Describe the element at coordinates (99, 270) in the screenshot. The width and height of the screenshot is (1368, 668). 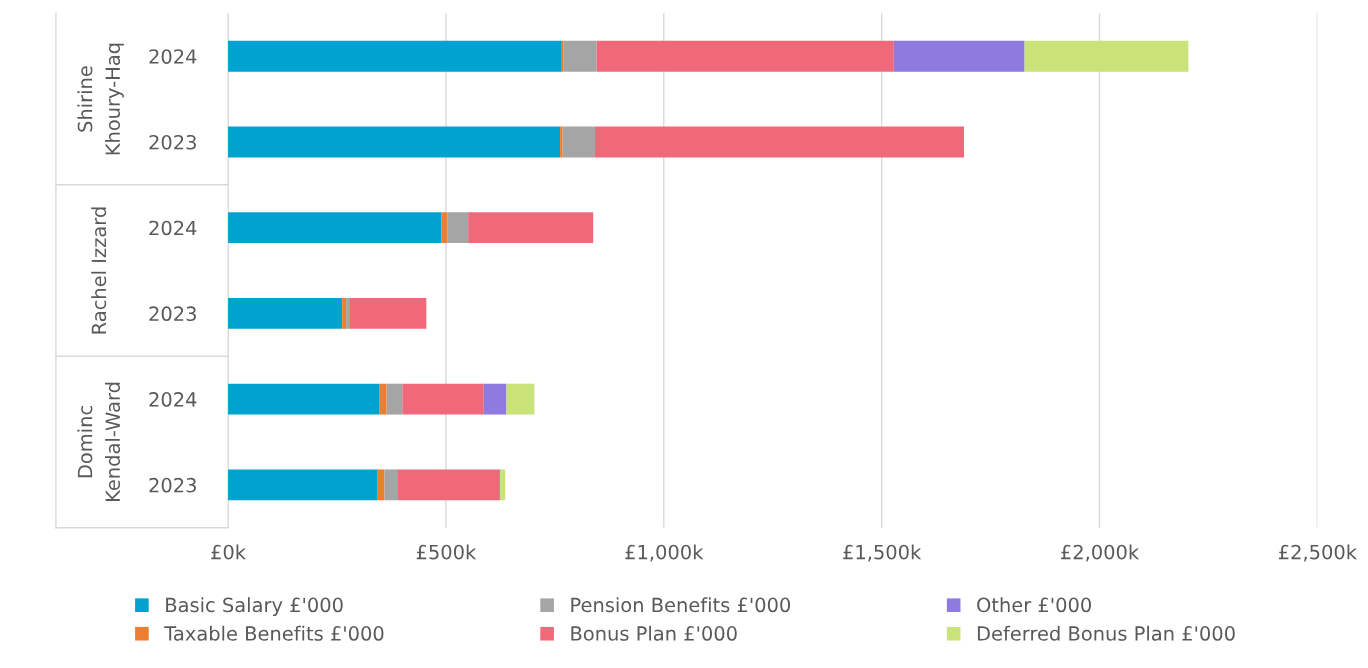
I see `text: Rachel Izzard` at that location.